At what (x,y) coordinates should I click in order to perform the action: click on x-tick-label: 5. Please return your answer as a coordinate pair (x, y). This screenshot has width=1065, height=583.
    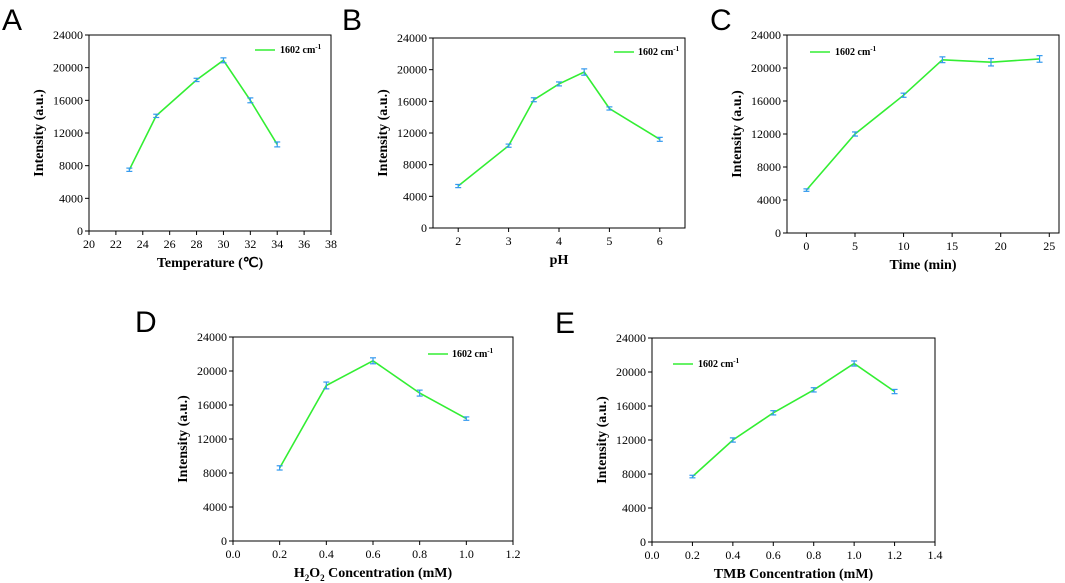
    Looking at the image, I should click on (609, 241).